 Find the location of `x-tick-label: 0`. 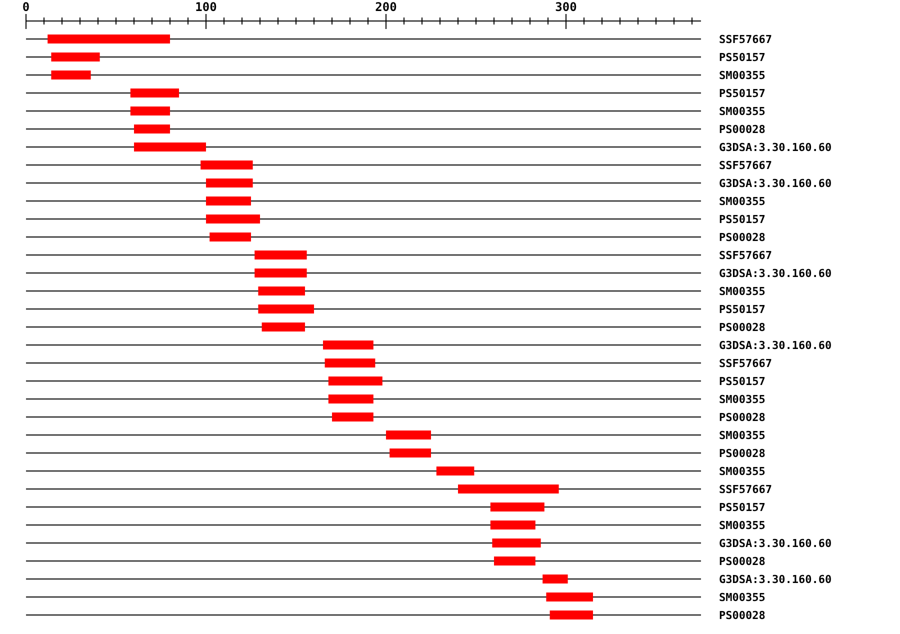

x-tick-label: 0 is located at coordinates (26, 7).